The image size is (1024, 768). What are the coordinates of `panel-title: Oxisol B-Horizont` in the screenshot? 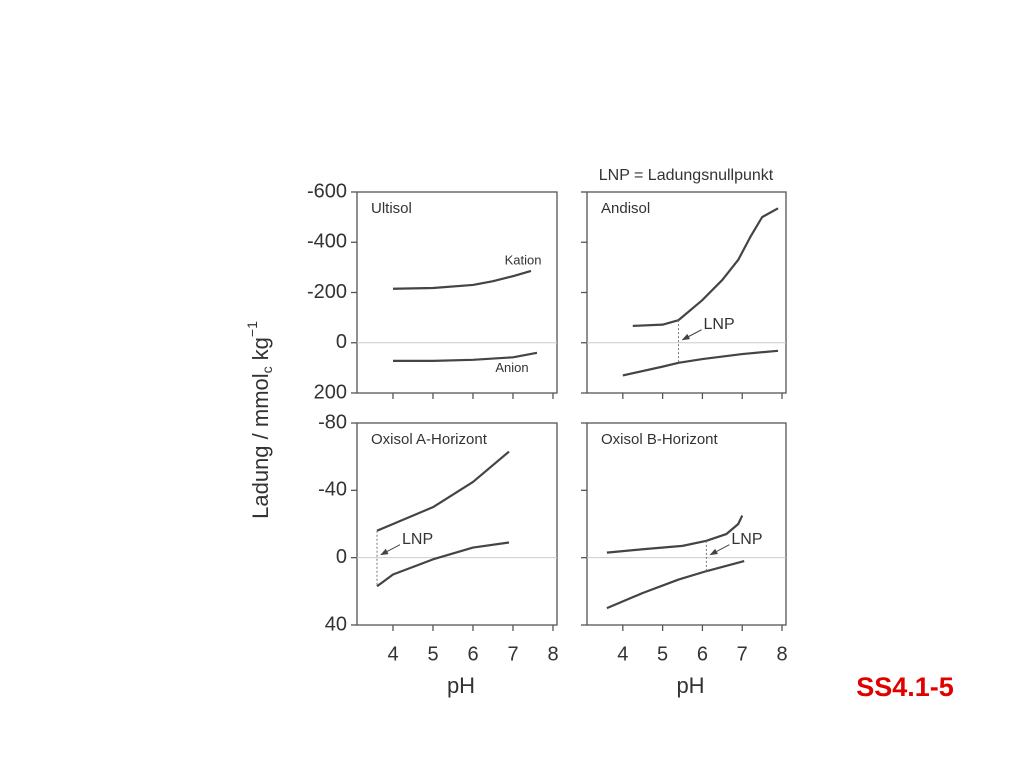 It's located at (660, 439).